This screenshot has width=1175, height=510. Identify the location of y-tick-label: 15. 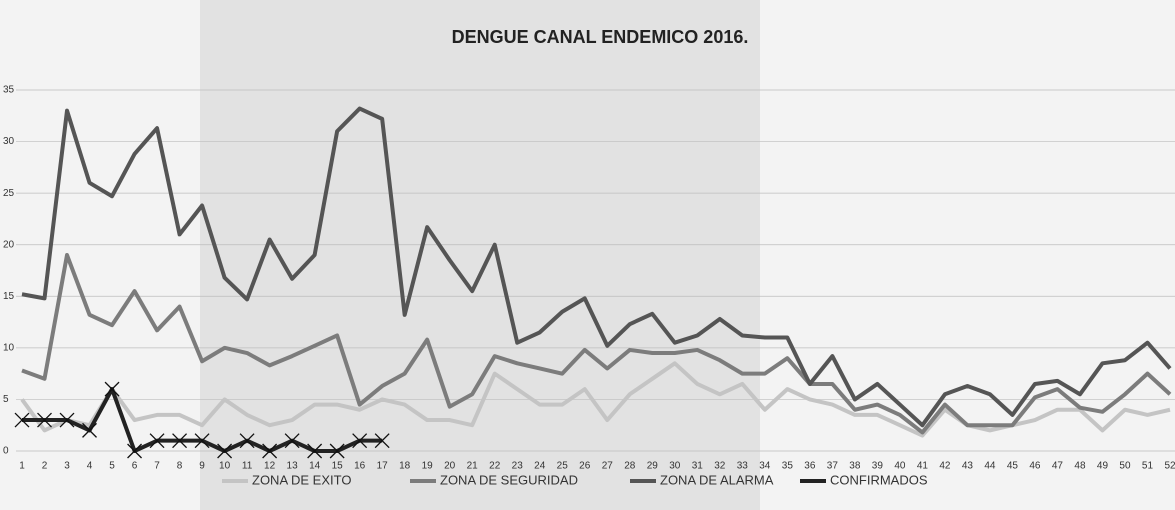
(9, 296).